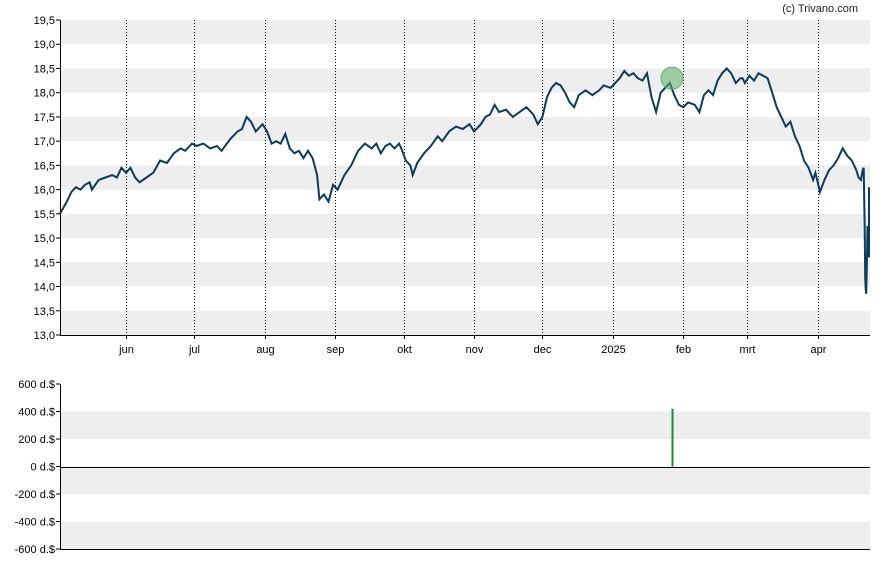 The width and height of the screenshot is (888, 565). I want to click on y-tick-label: 18,0, so click(44, 94).